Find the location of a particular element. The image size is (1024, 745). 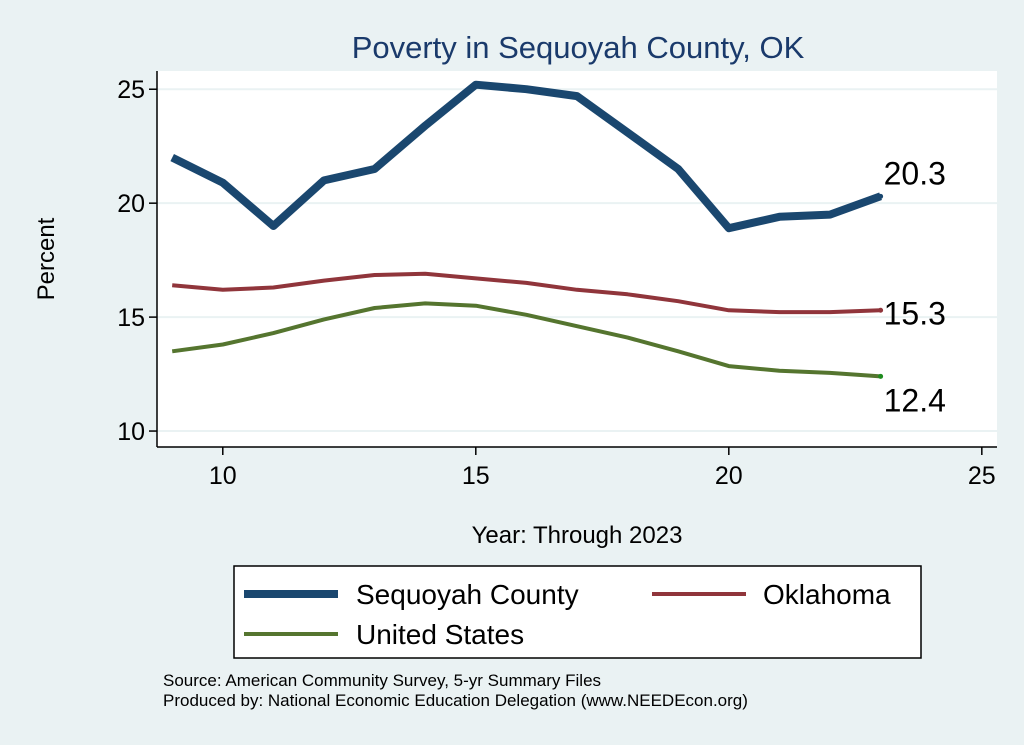

legend: Sequoyah County Oklahoma United States is located at coordinates (577, 612).